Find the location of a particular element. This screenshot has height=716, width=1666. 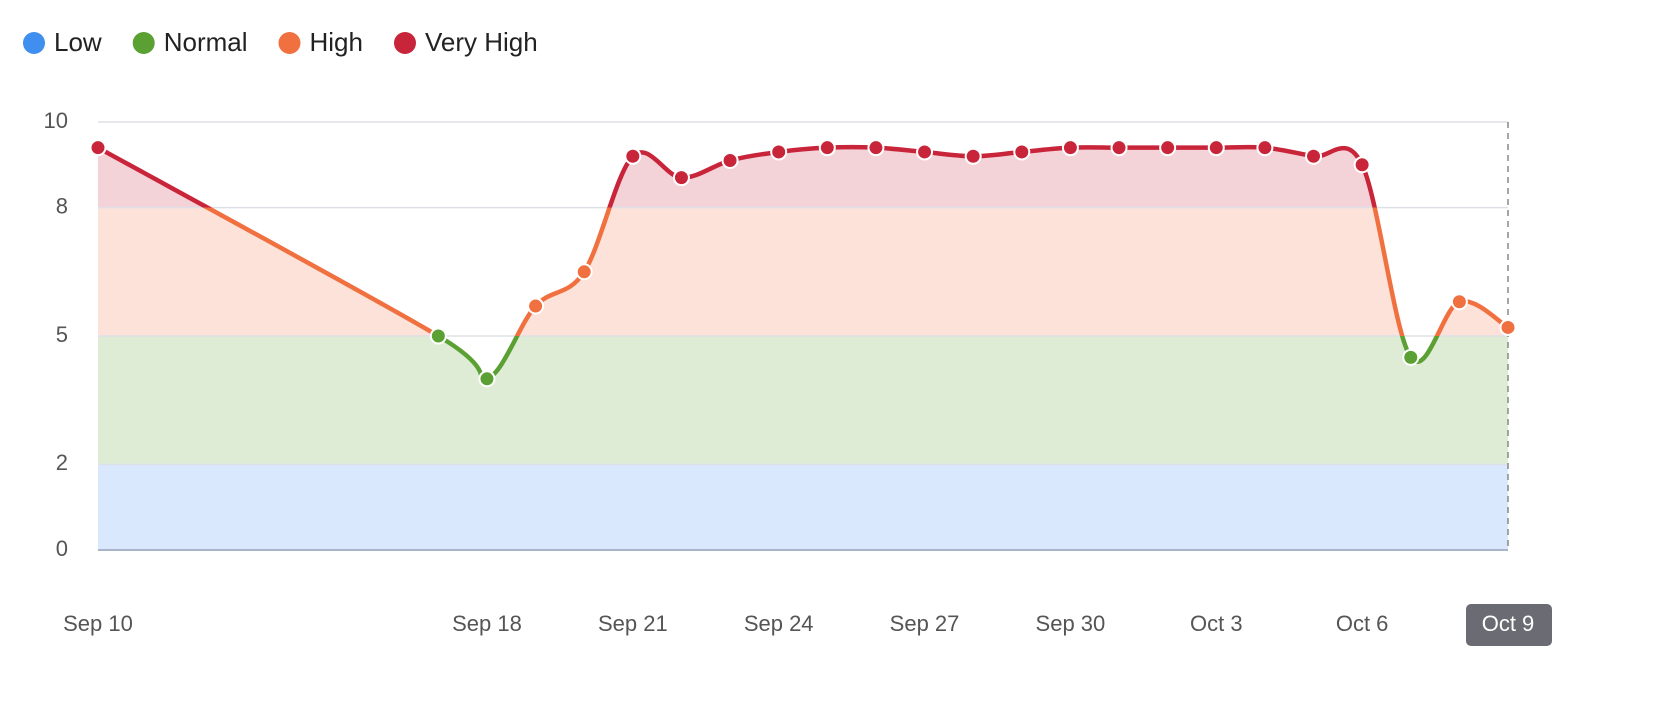

y-tick-label: 10 is located at coordinates (56, 120).